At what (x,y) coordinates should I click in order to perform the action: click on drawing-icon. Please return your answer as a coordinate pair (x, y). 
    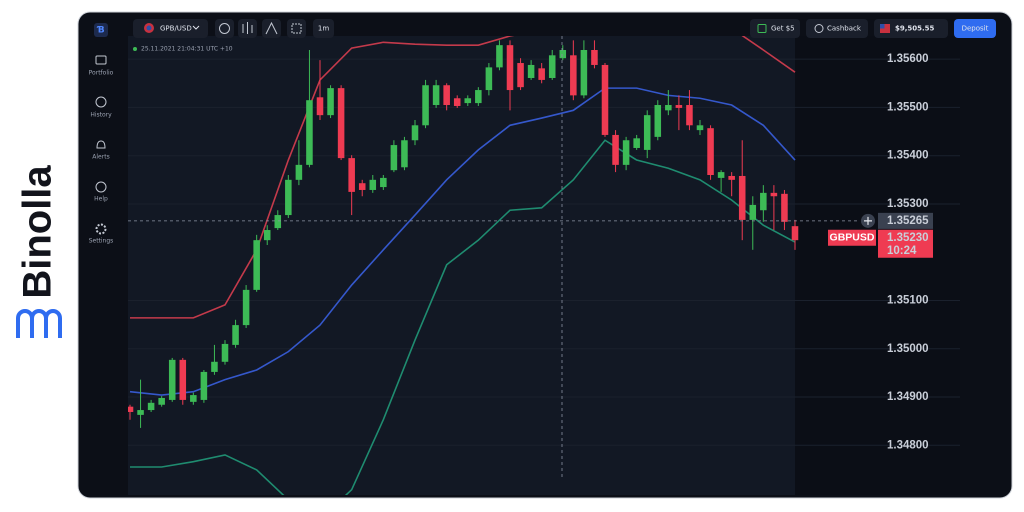
    Looking at the image, I should click on (271, 28).